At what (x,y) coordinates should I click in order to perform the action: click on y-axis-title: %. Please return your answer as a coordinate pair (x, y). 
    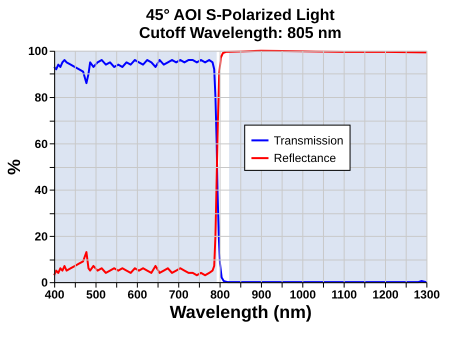
    Looking at the image, I should click on (14, 166).